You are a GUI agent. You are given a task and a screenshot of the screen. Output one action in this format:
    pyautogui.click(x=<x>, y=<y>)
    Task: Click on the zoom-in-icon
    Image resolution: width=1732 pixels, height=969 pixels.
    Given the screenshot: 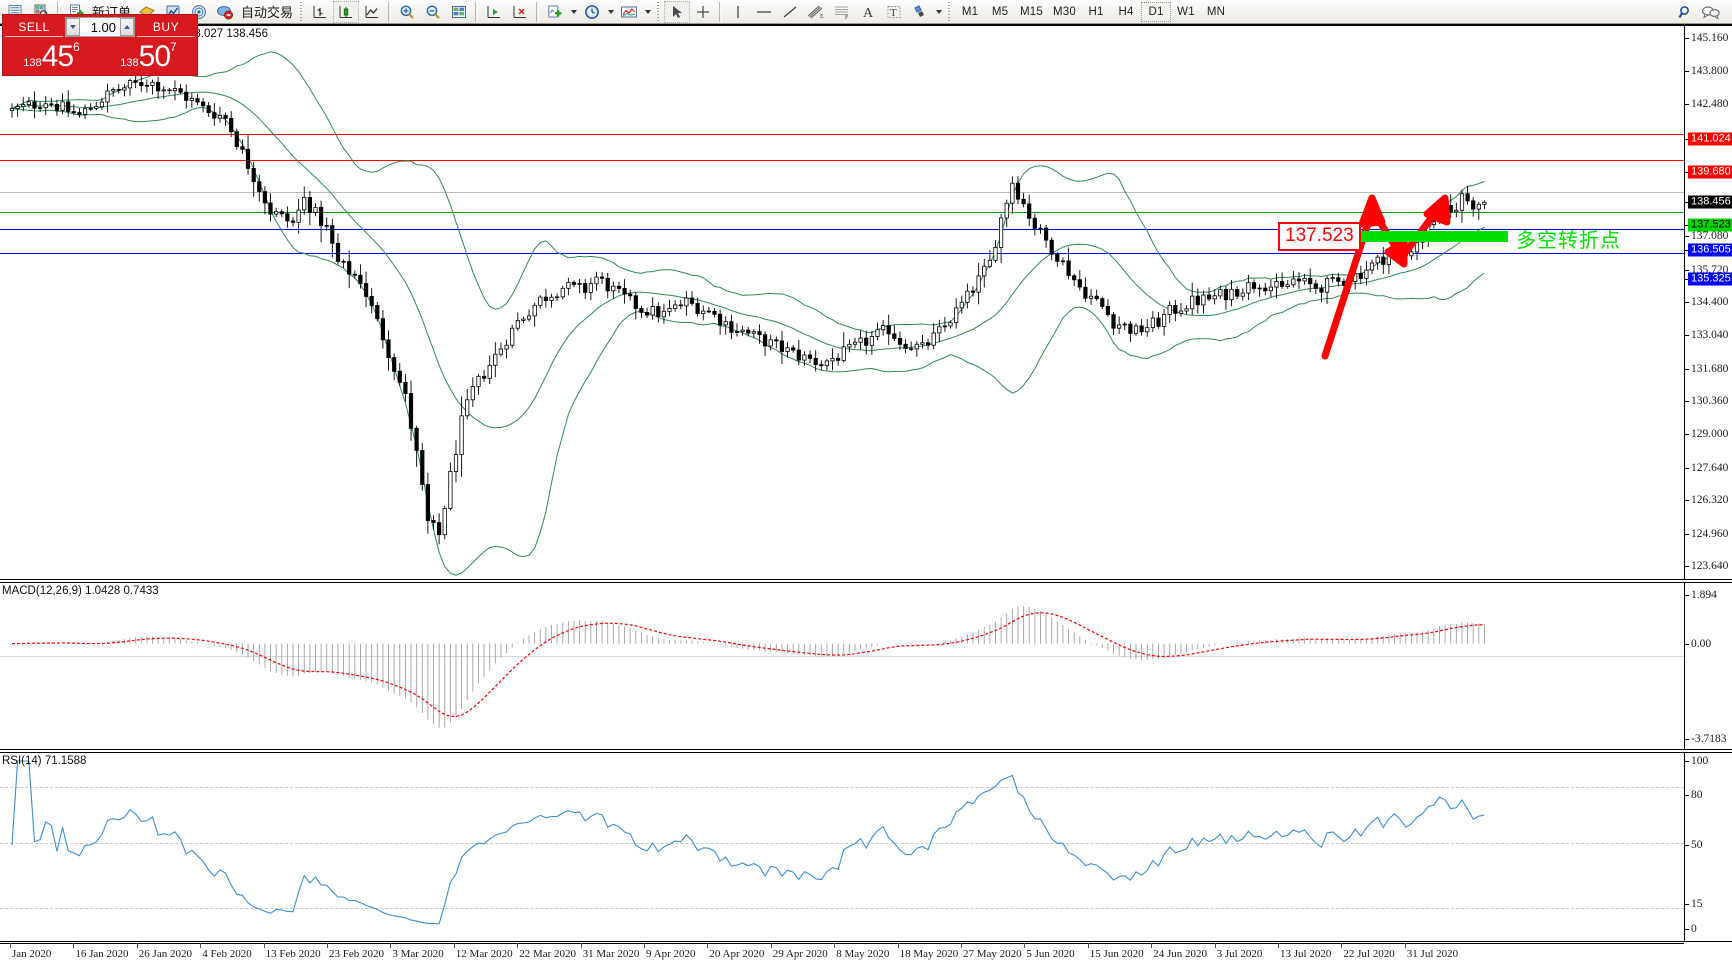 What is the action you would take?
    pyautogui.click(x=407, y=12)
    